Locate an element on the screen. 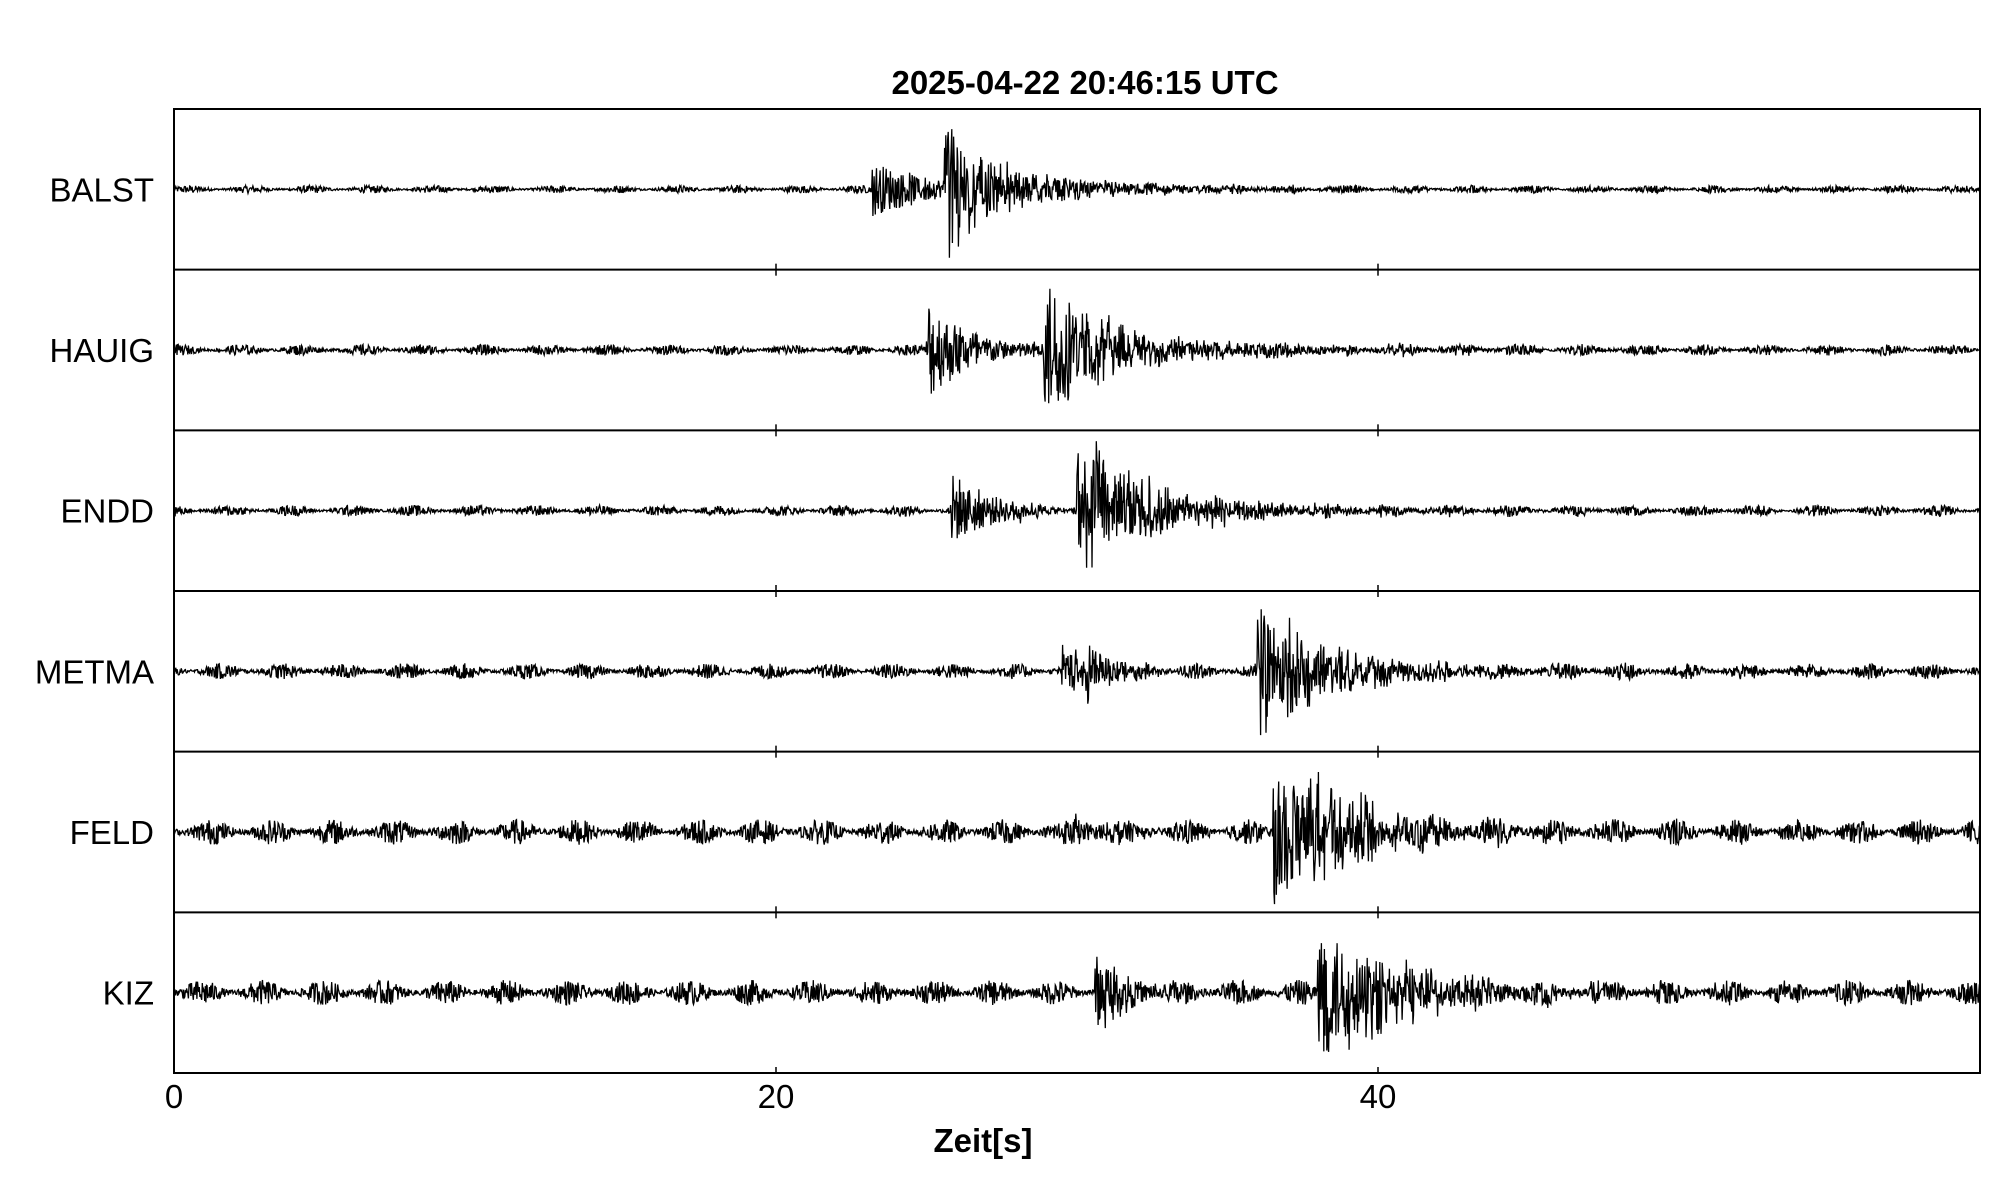 This screenshot has height=1202, width=2005. waveform-feld is located at coordinates (1077, 838).